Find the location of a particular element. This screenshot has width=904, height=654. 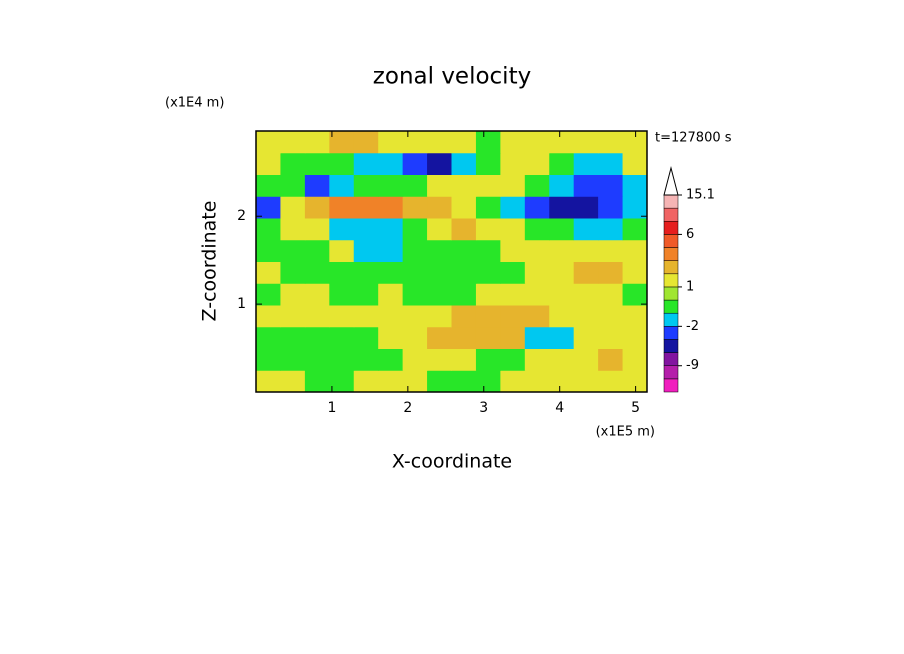

x-tick-label: 4 is located at coordinates (559, 408).